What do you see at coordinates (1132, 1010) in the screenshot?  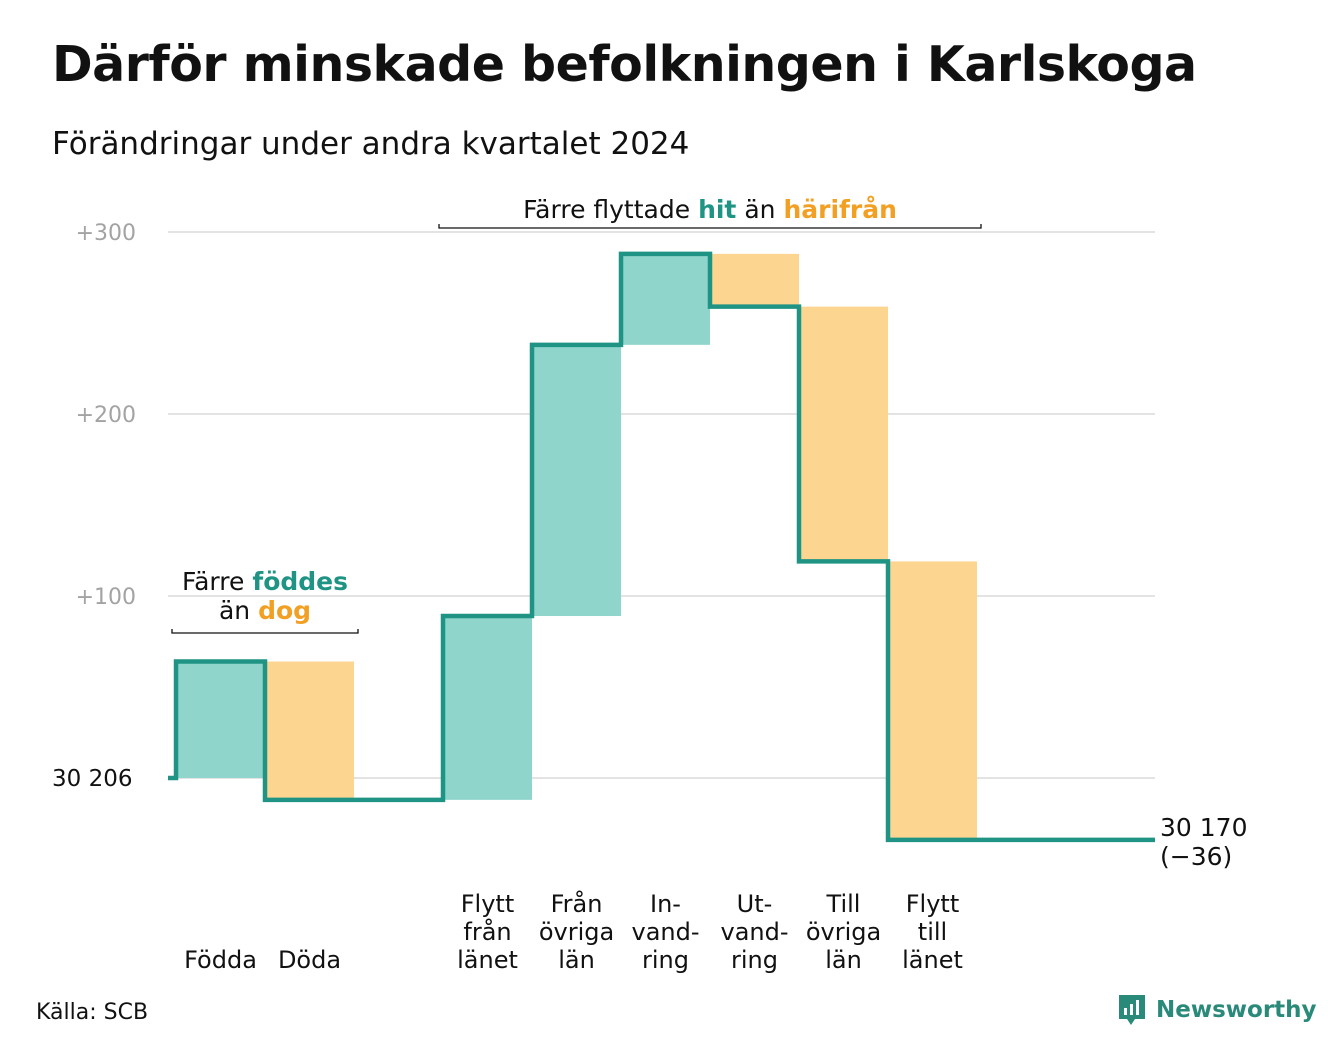 I see `newsworthy-logo-icon` at bounding box center [1132, 1010].